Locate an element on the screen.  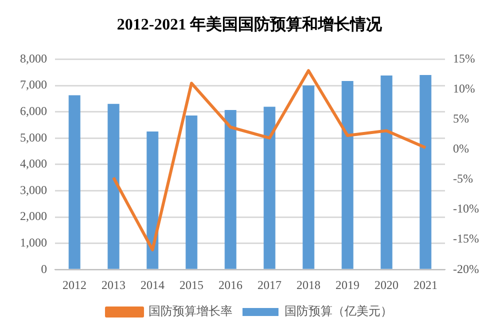
x-tick-label: 2017 is located at coordinates (270, 285).